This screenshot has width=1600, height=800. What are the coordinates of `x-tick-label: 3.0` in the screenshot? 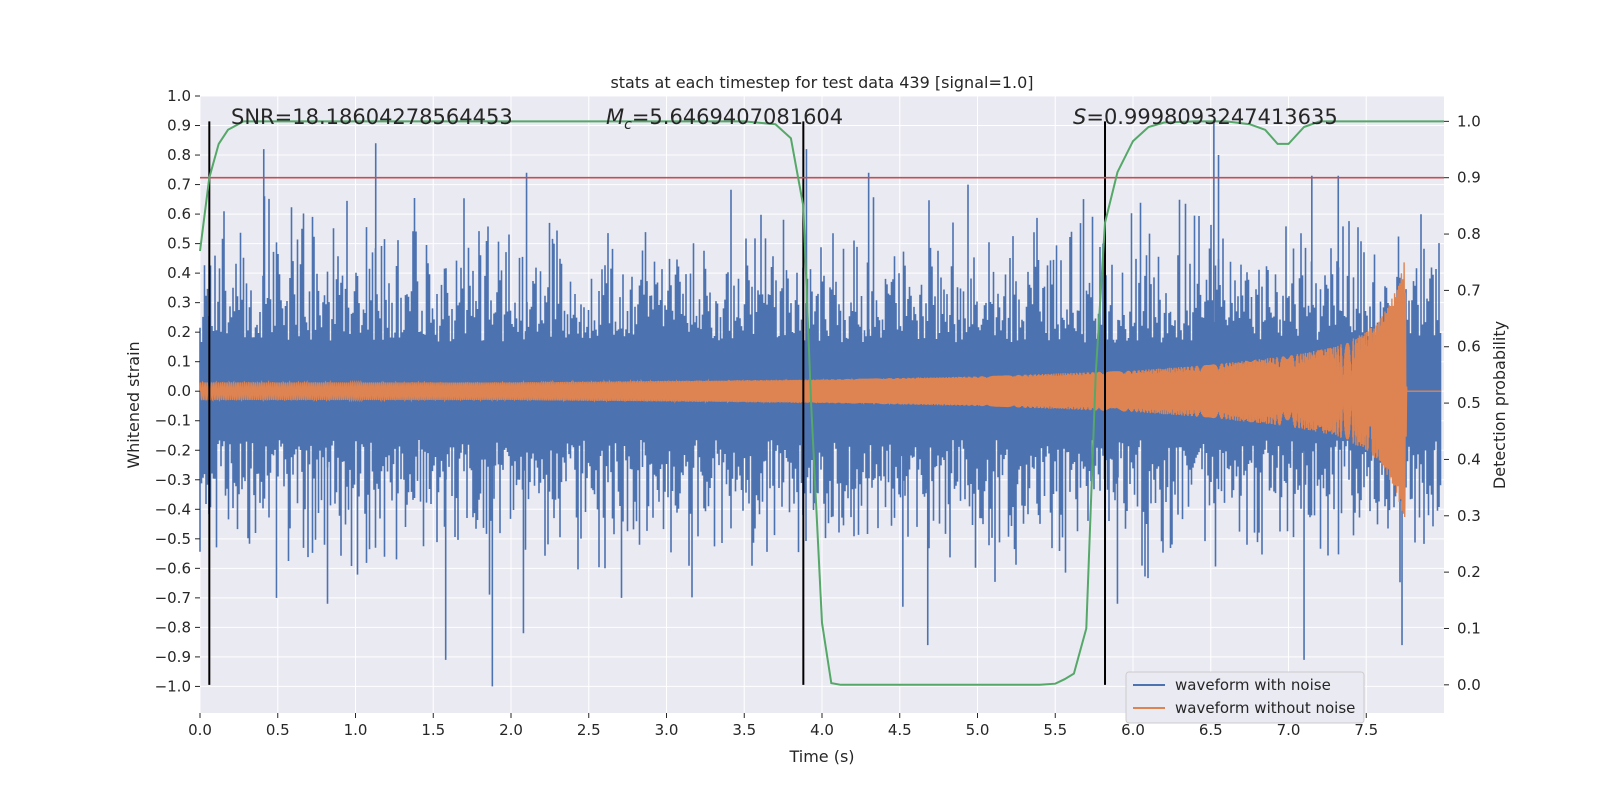 It's located at (667, 730).